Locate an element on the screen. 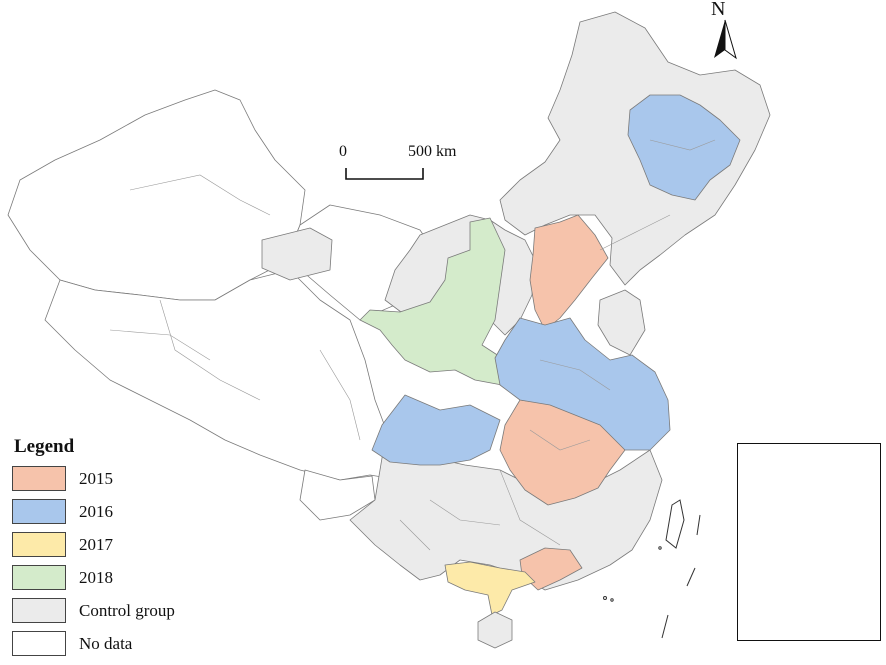 The height and width of the screenshot is (665, 886). legend-label: 2016 is located at coordinates (96, 511).